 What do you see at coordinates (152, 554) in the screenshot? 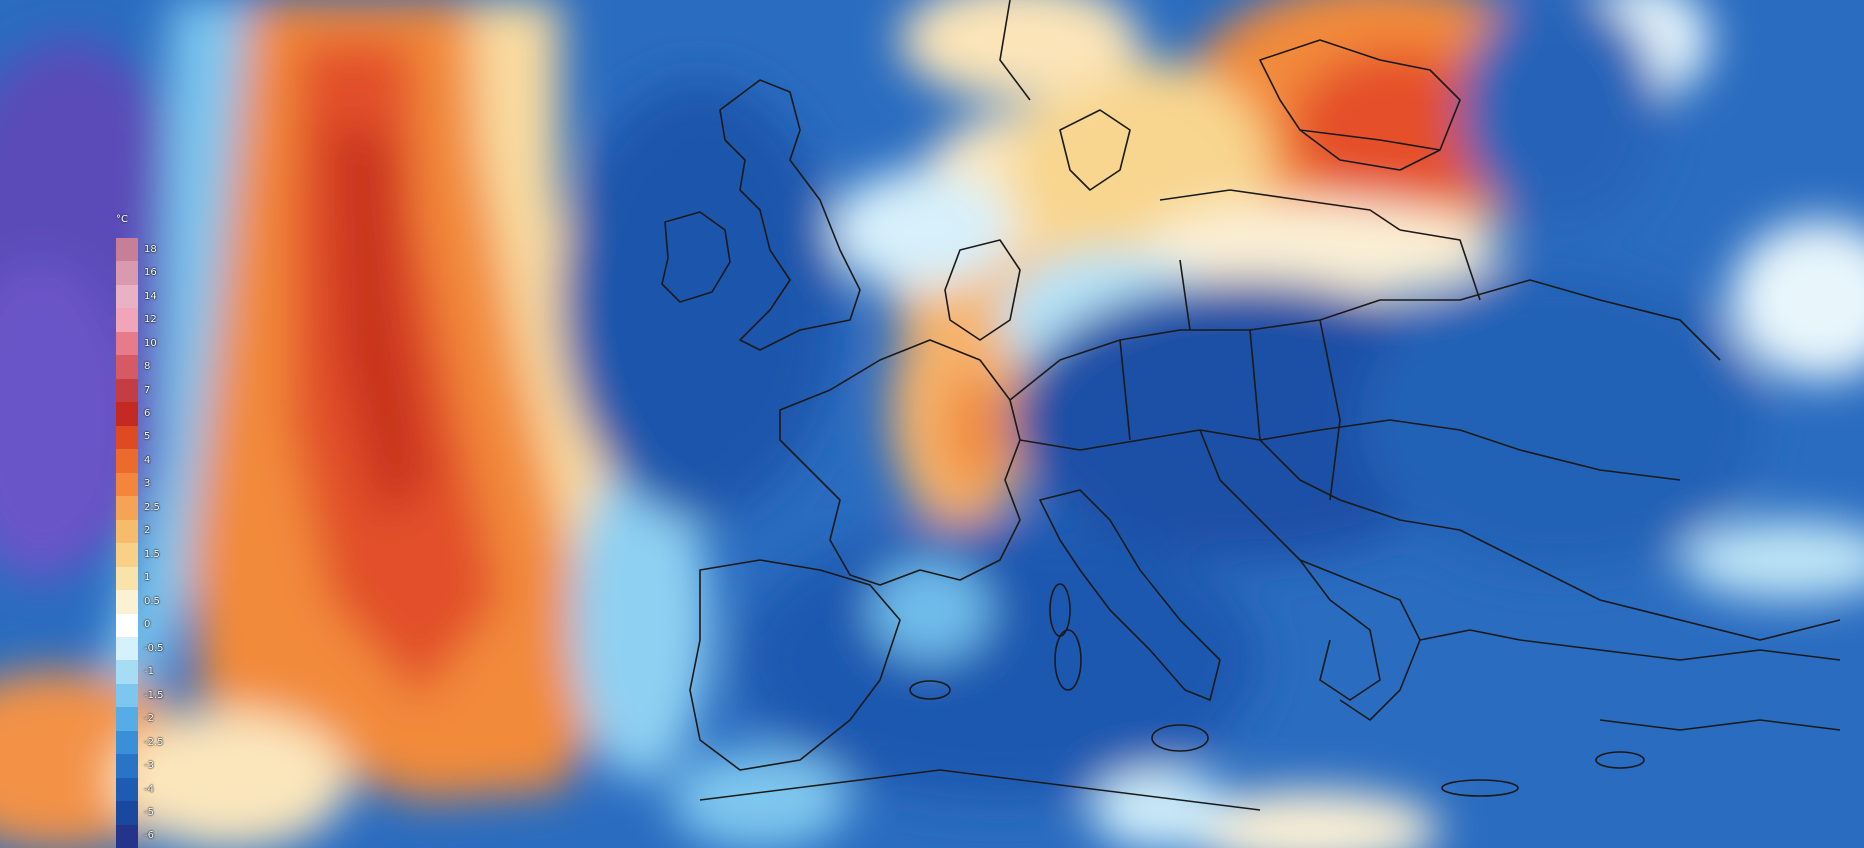
I see `legend-label: 1.5` at bounding box center [152, 554].